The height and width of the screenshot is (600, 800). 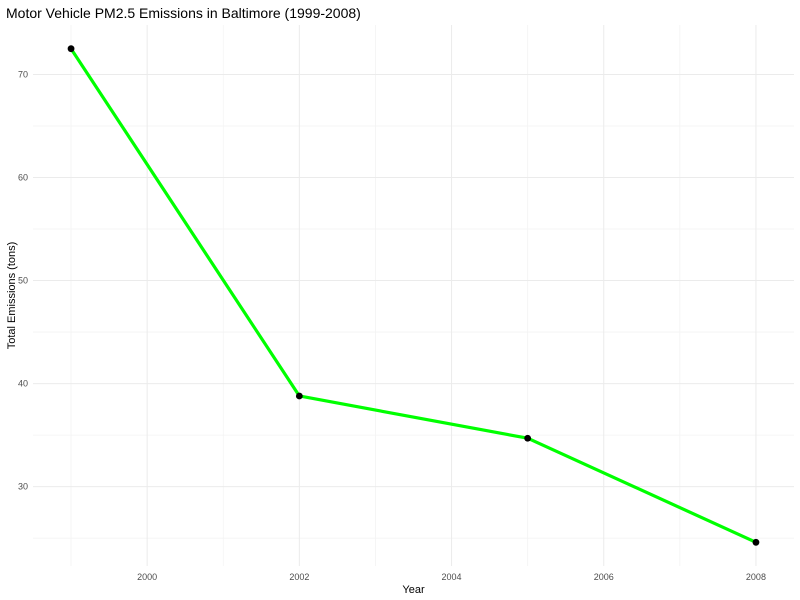 What do you see at coordinates (413, 590) in the screenshot?
I see `x-axis-title: Year` at bounding box center [413, 590].